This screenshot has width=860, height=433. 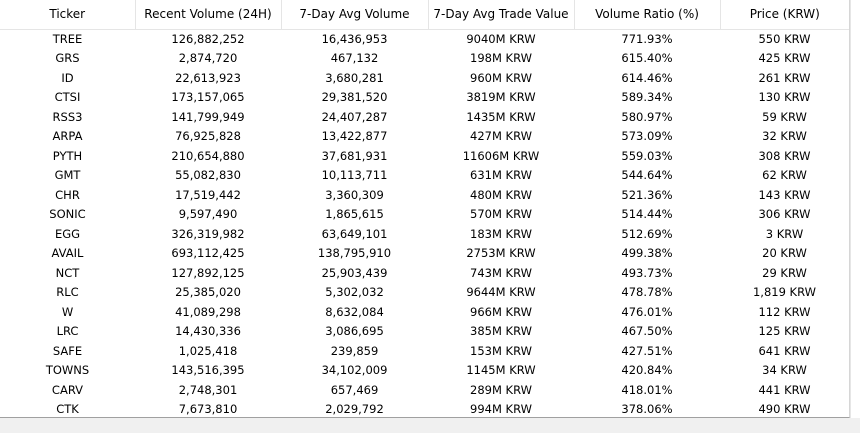 I want to click on cell-volume-ratio: 544.64%, so click(x=647, y=175).